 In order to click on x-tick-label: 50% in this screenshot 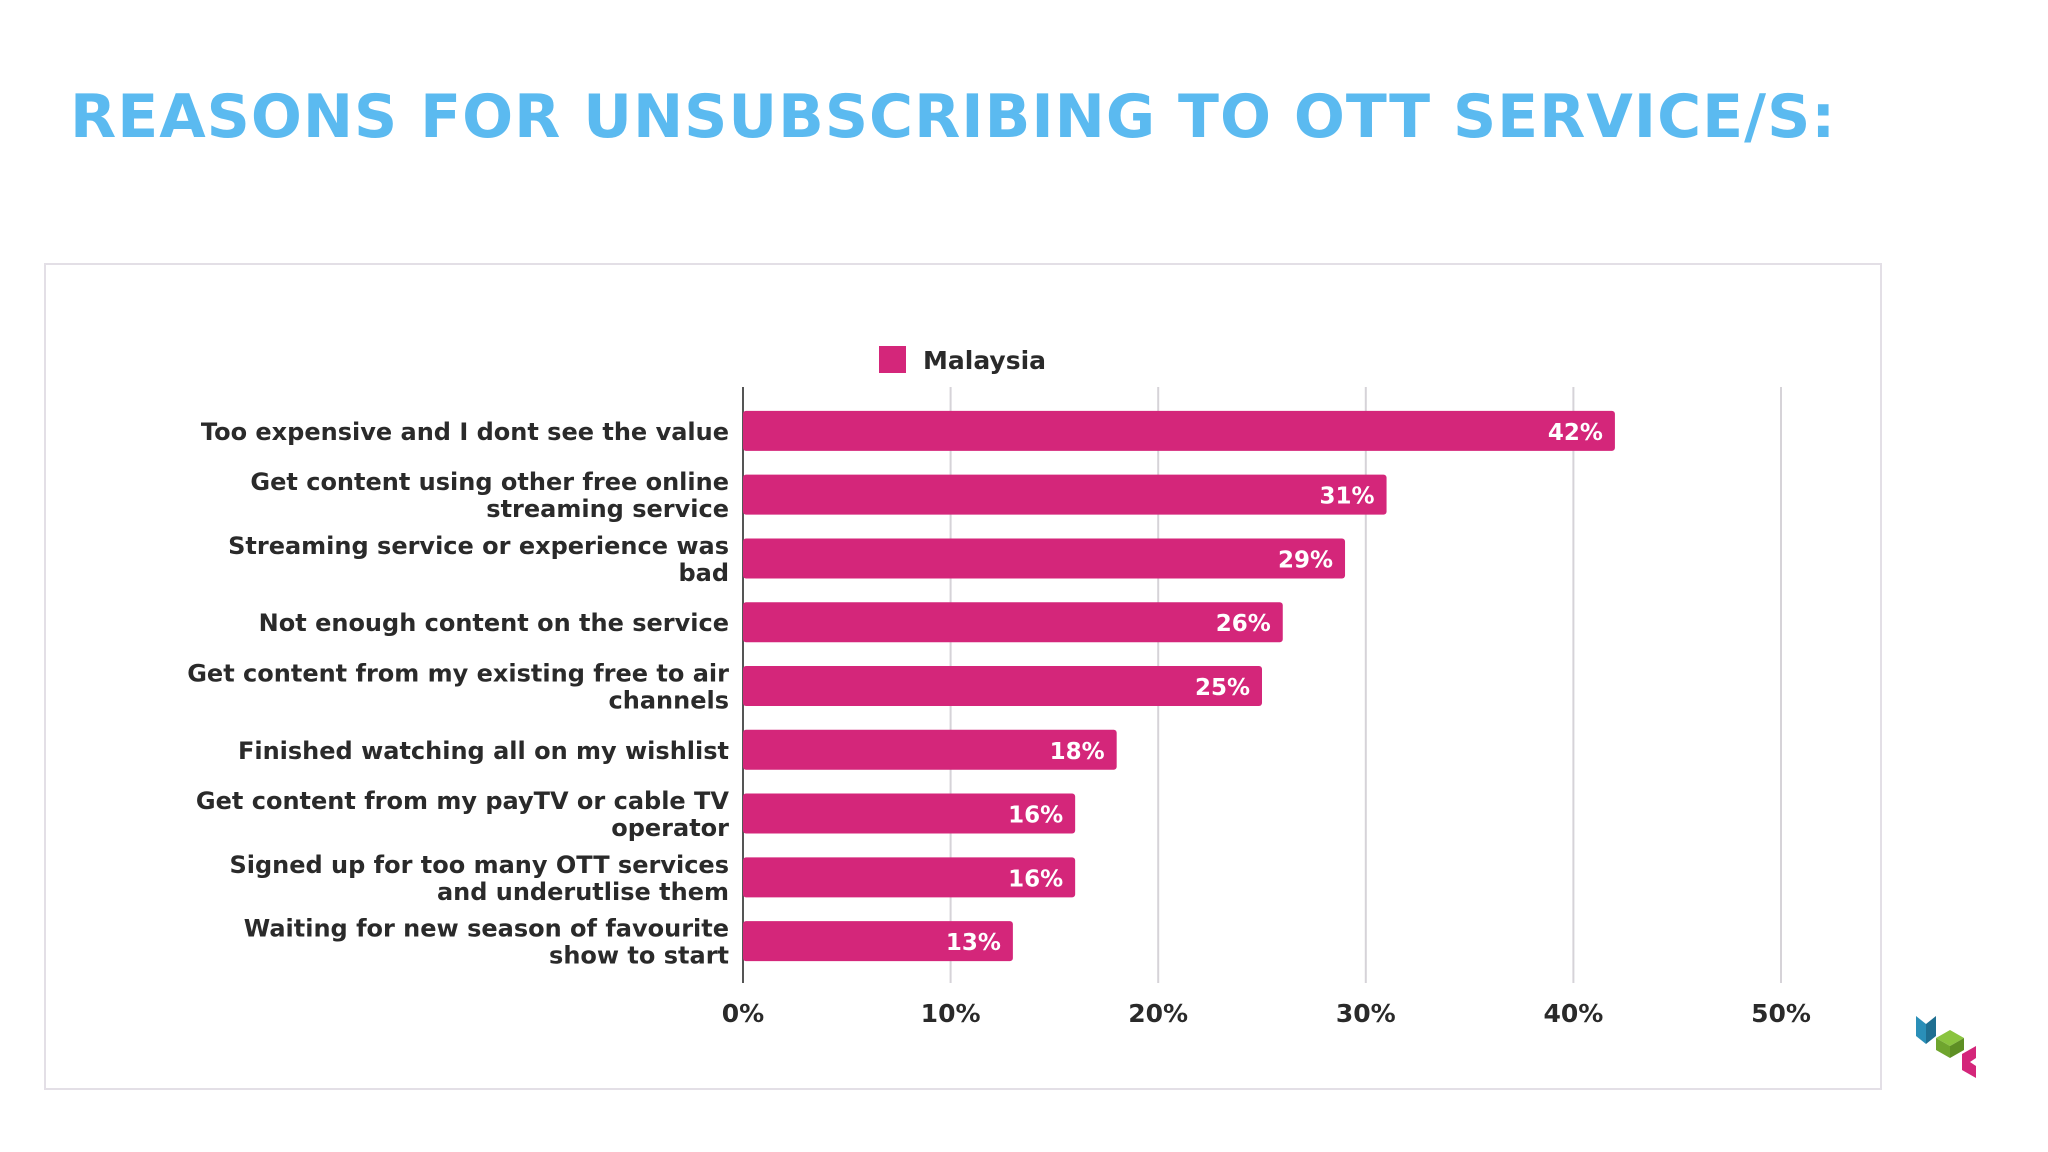, I will do `click(1781, 1013)`.